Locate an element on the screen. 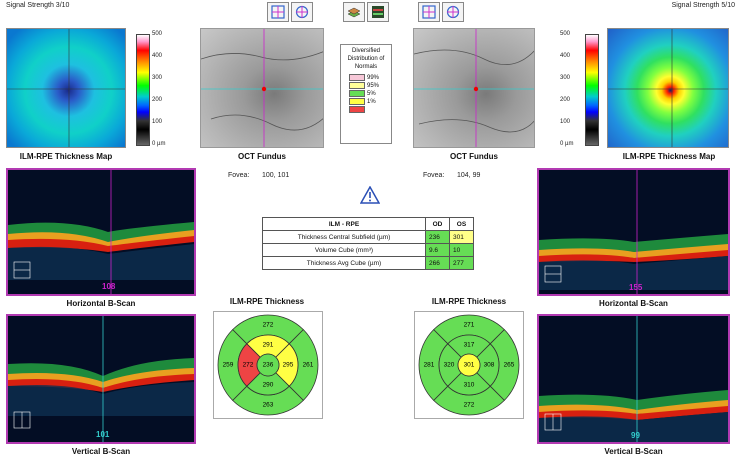  center-value: 301 is located at coordinates (469, 365).